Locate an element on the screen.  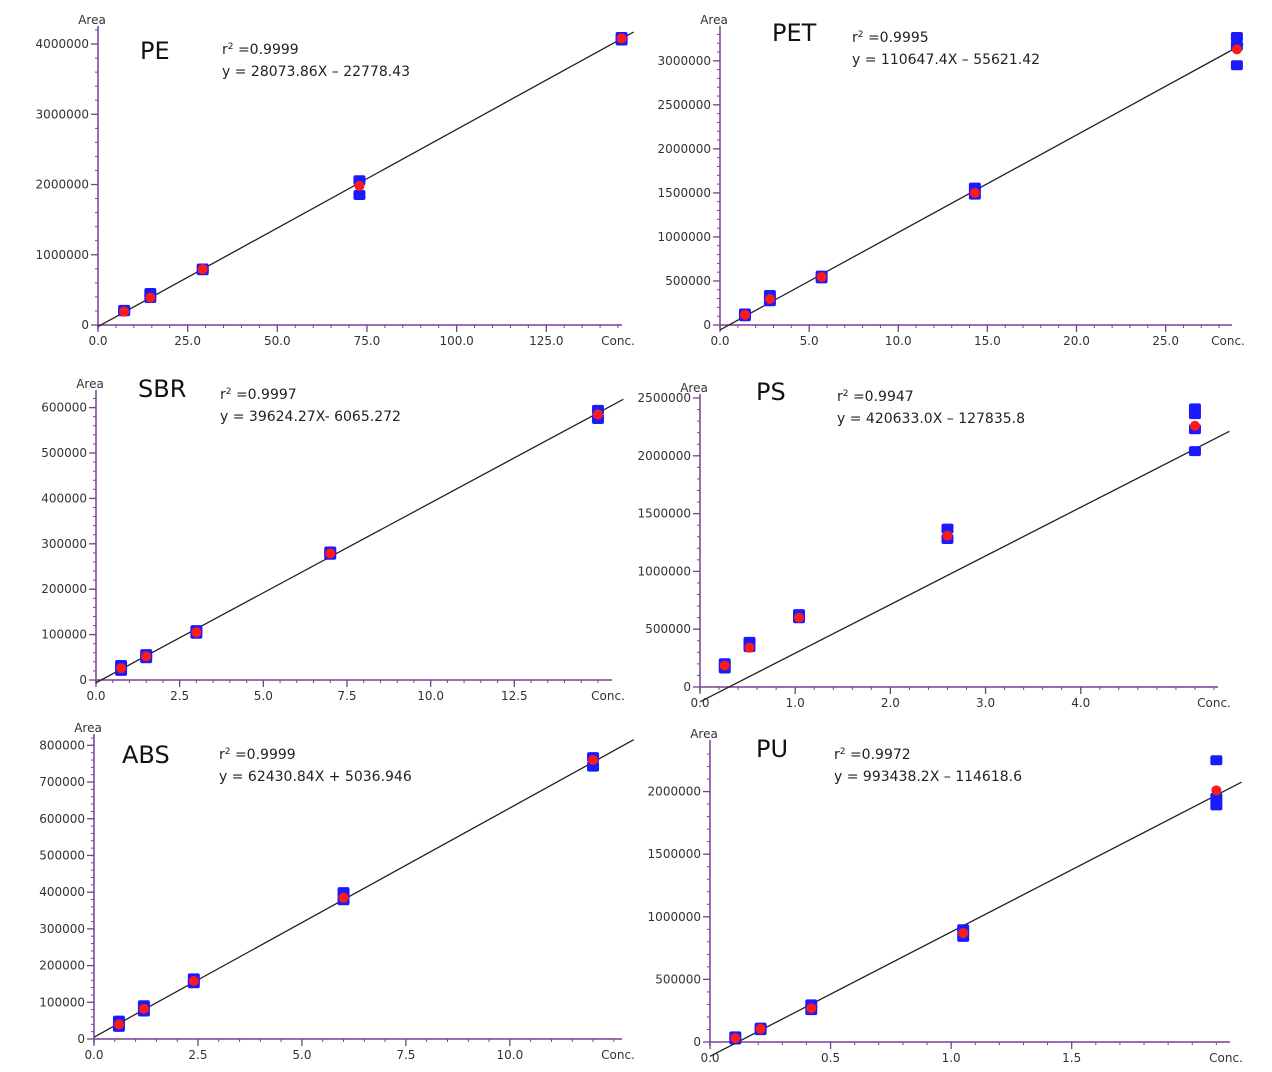
x-tick-label: 0.5 is located at coordinates (830, 1058).